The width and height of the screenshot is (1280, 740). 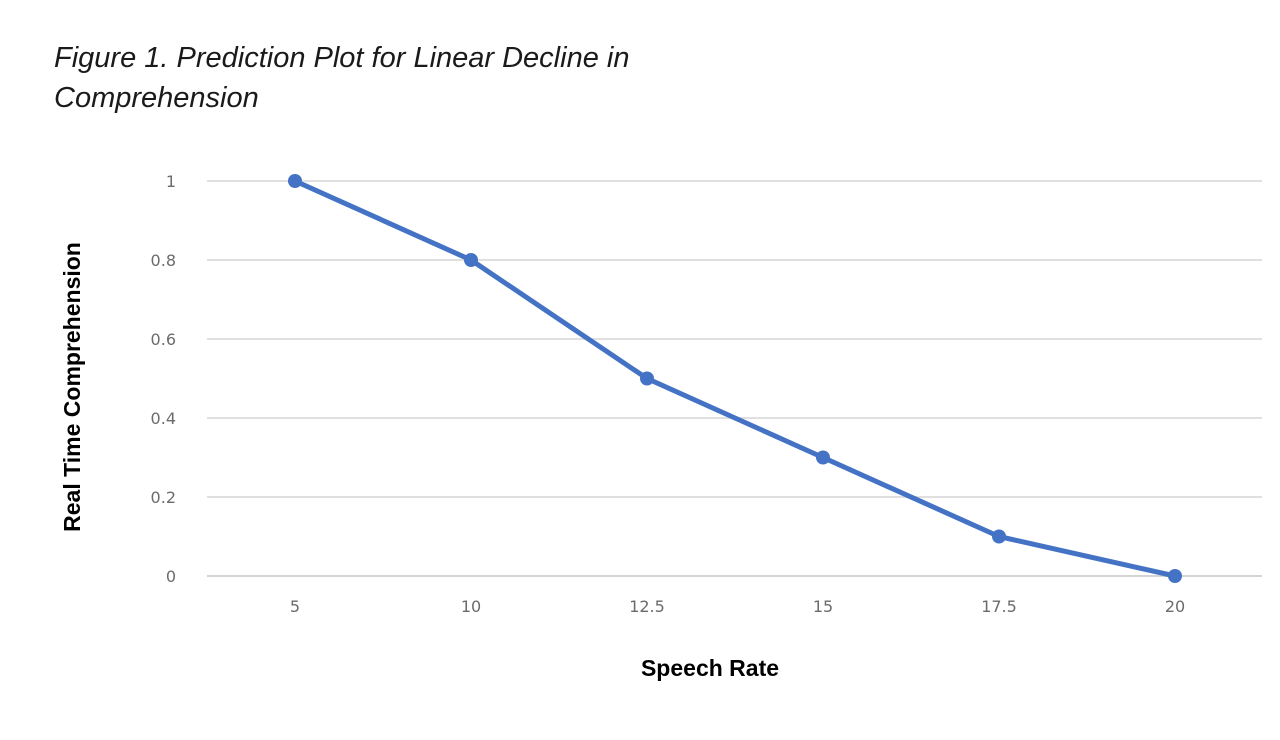 What do you see at coordinates (471, 606) in the screenshot?
I see `x-tick-label: 10` at bounding box center [471, 606].